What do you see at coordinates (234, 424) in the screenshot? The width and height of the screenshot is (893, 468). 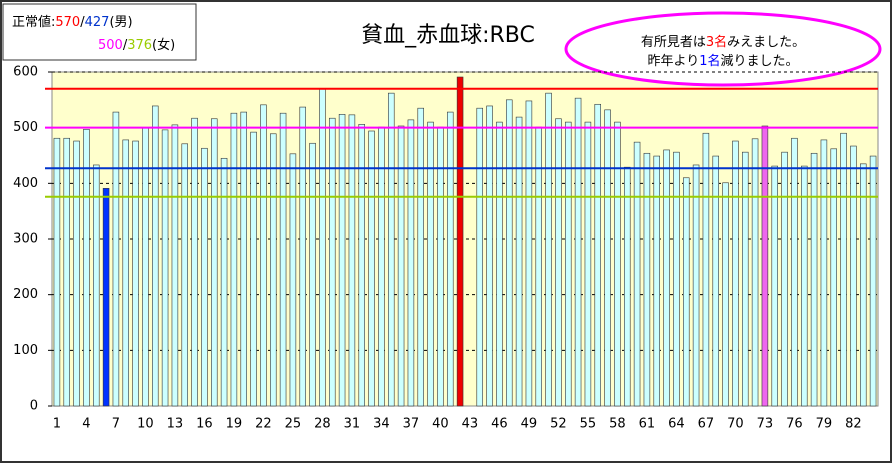 I see `x-tick-label: 19` at bounding box center [234, 424].